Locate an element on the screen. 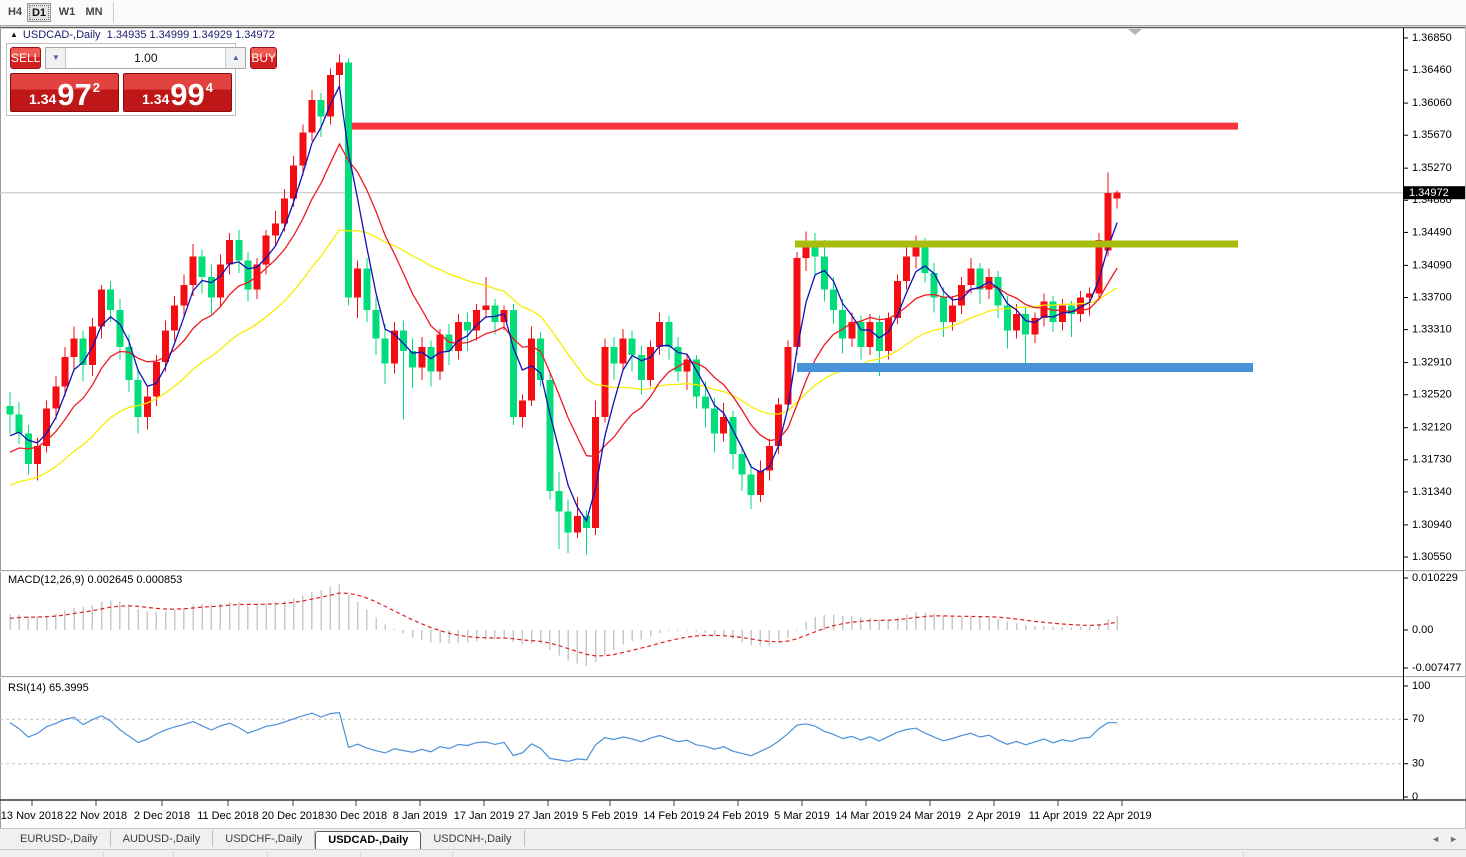 The height and width of the screenshot is (857, 1466). volume-input is located at coordinates (146, 58).